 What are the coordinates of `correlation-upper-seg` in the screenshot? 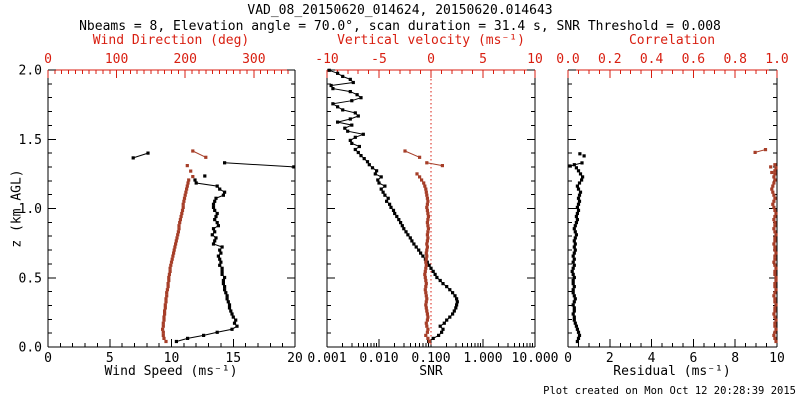 It's located at (760, 151).